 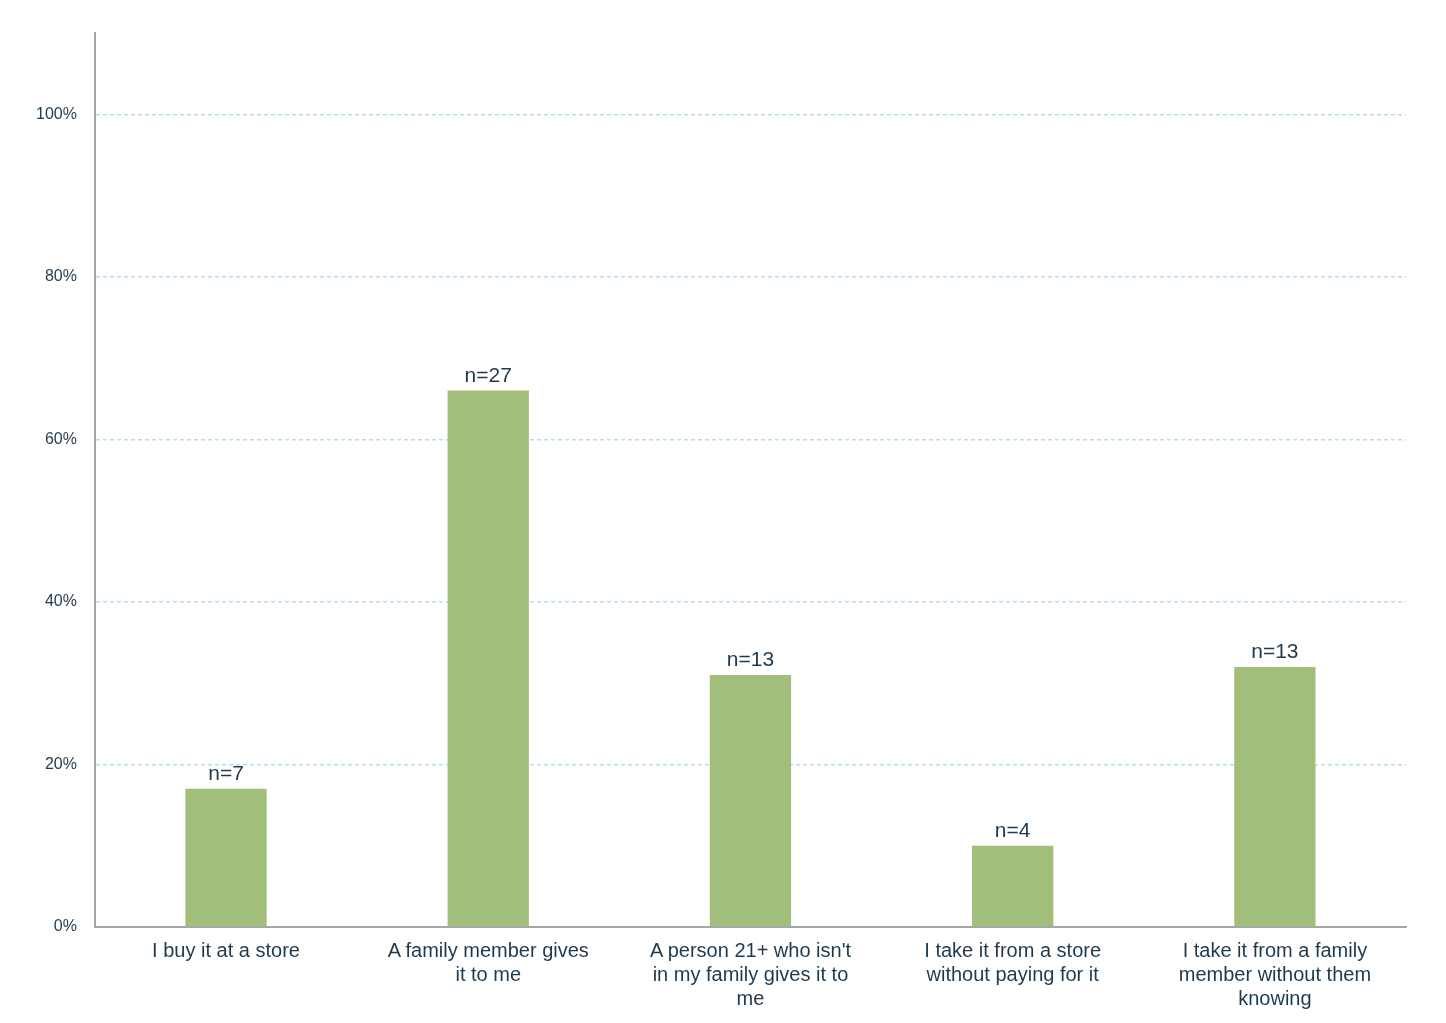 I want to click on y-tick-label: 0%, so click(x=65, y=926).